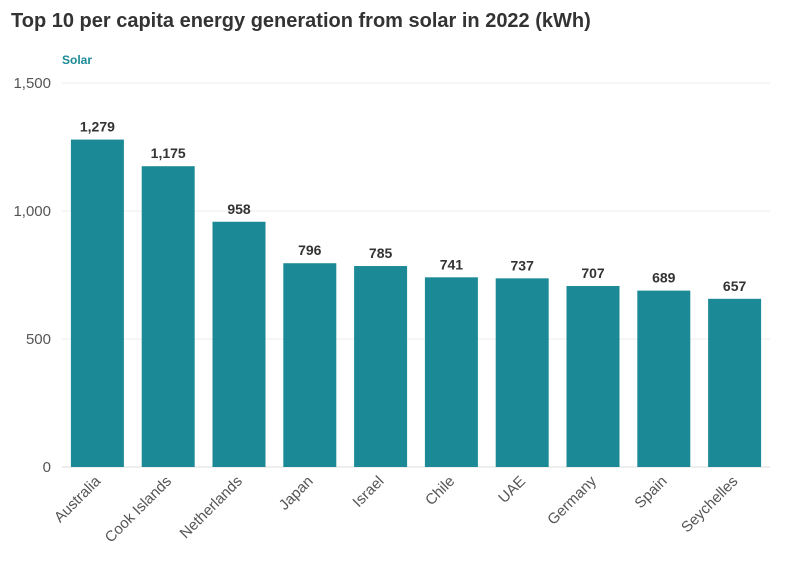 The image size is (796, 575). I want to click on x-tick-label: Germany, so click(572, 500).